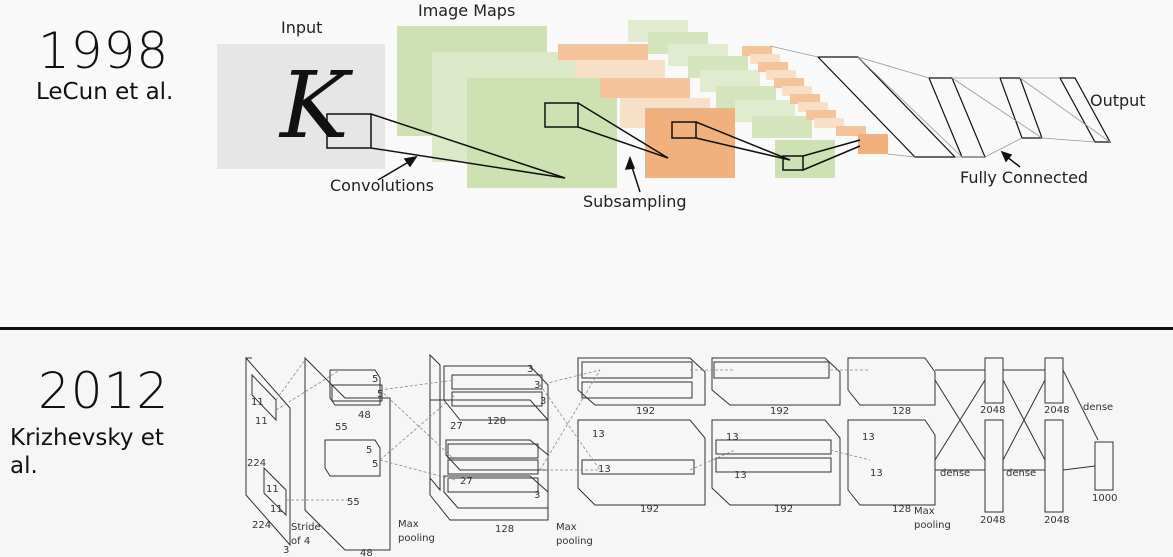 The width and height of the screenshot is (1173, 557). Describe the element at coordinates (316, 105) in the screenshot. I see `input-glyph: K` at that location.